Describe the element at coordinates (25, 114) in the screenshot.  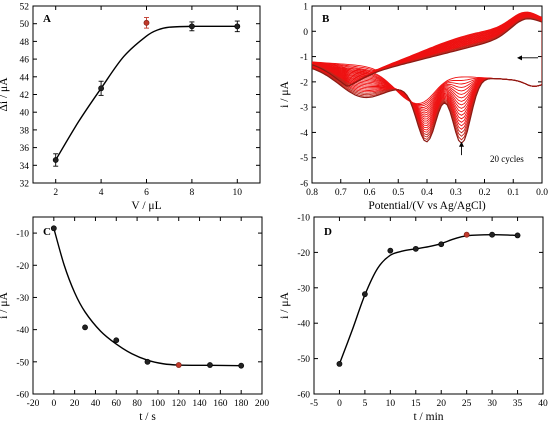
I see `y-tick-label: 40` at that location.